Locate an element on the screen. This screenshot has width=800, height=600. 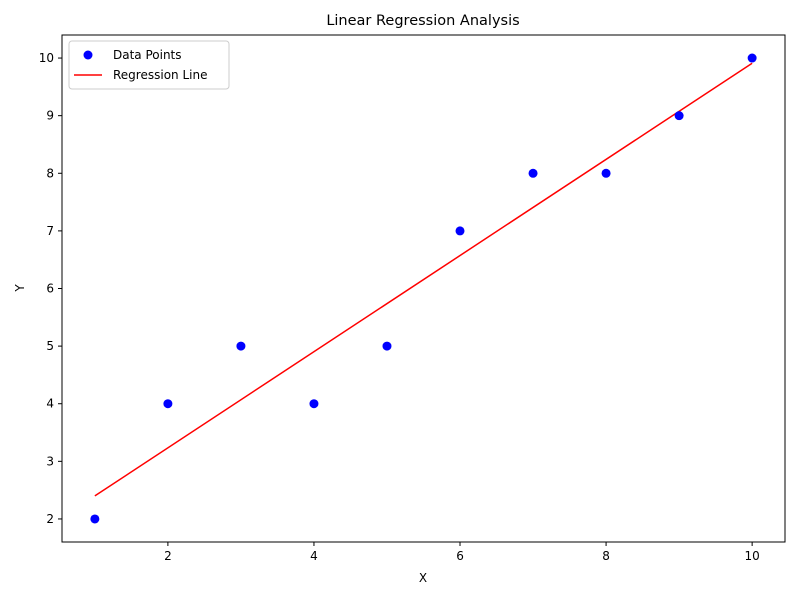
y-tick-label: 8 is located at coordinates (50, 173).